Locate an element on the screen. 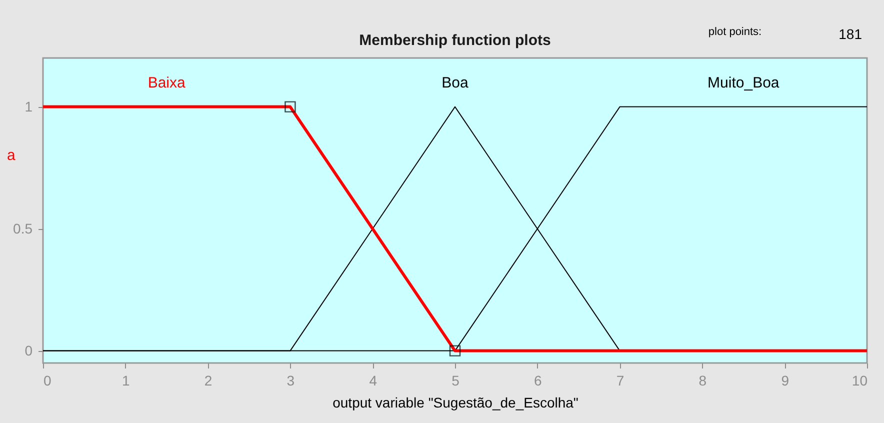 This screenshot has width=884, height=423. y-tick-label: 0.5 is located at coordinates (23, 228).